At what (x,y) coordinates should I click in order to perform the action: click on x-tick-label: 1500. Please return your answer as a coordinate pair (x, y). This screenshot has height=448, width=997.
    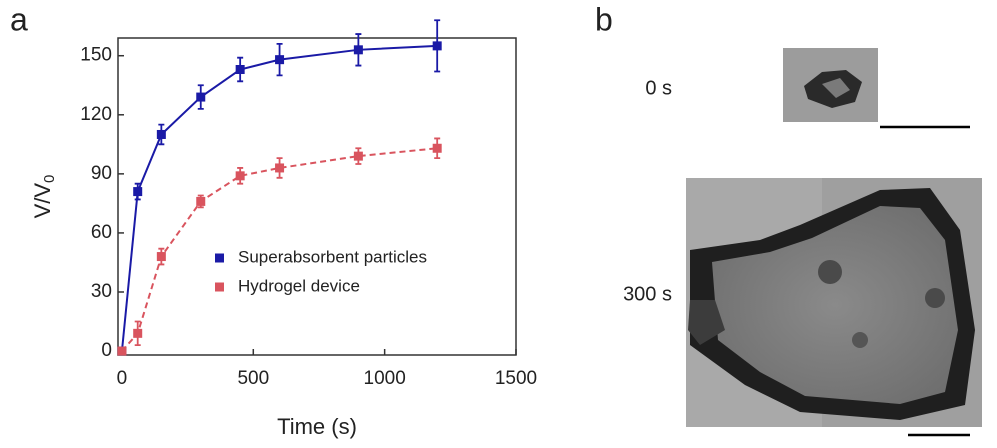
    Looking at the image, I should click on (516, 378).